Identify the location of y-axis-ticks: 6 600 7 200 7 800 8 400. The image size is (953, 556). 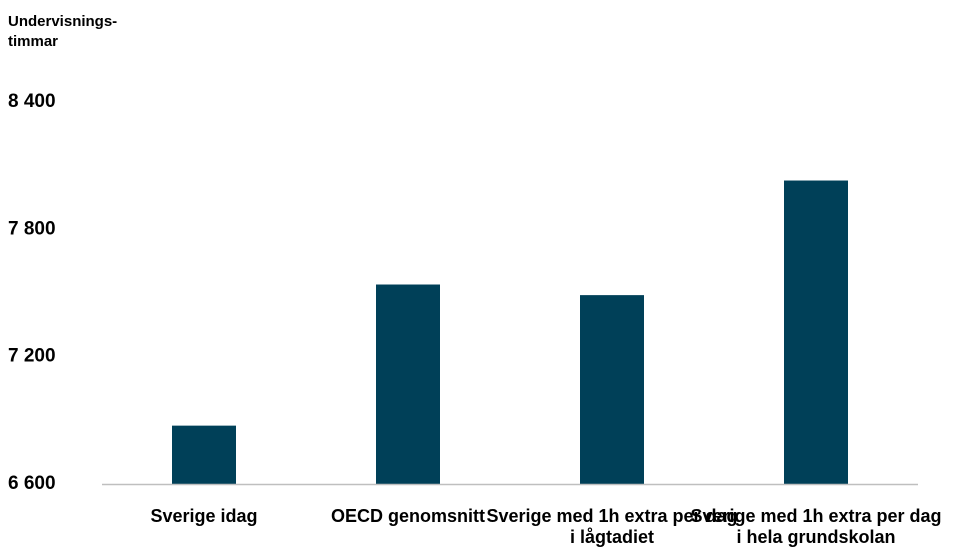
(32, 292).